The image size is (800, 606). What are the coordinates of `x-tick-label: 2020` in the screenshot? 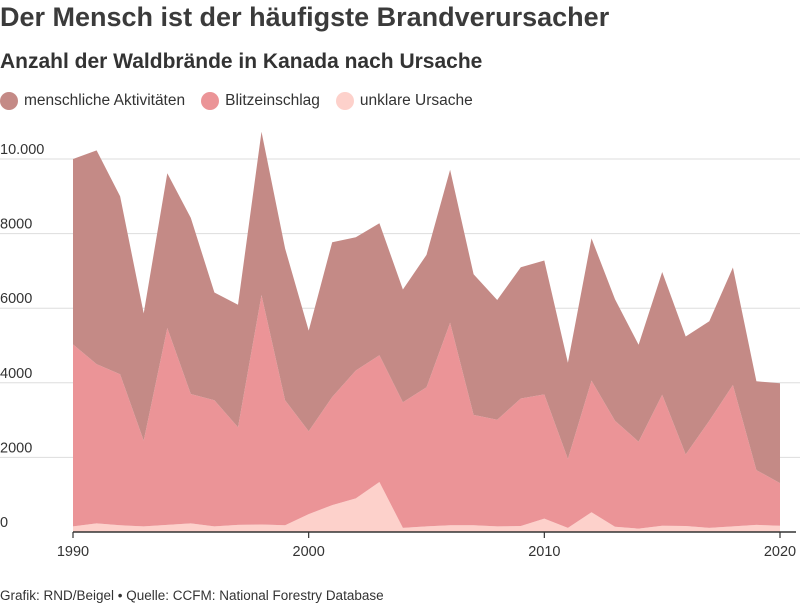 It's located at (780, 552).